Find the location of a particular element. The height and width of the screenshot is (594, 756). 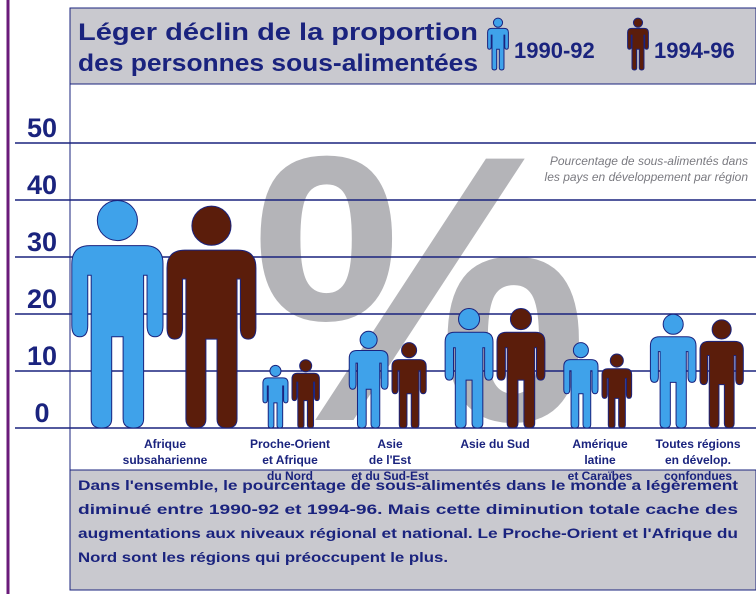

y-tick-label: 30 is located at coordinates (42, 242).